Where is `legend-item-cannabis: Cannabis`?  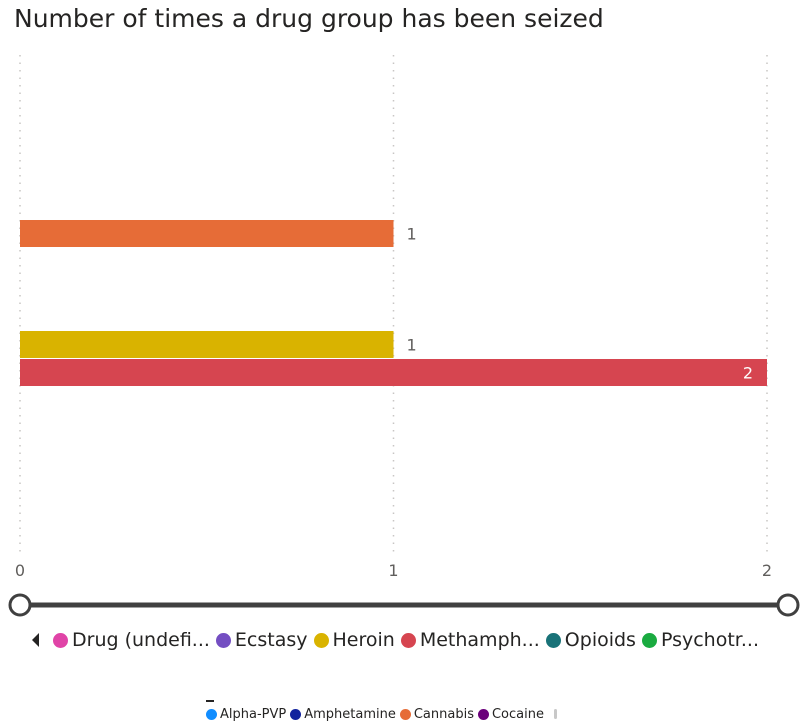 legend-item-cannabis: Cannabis is located at coordinates (436, 714).